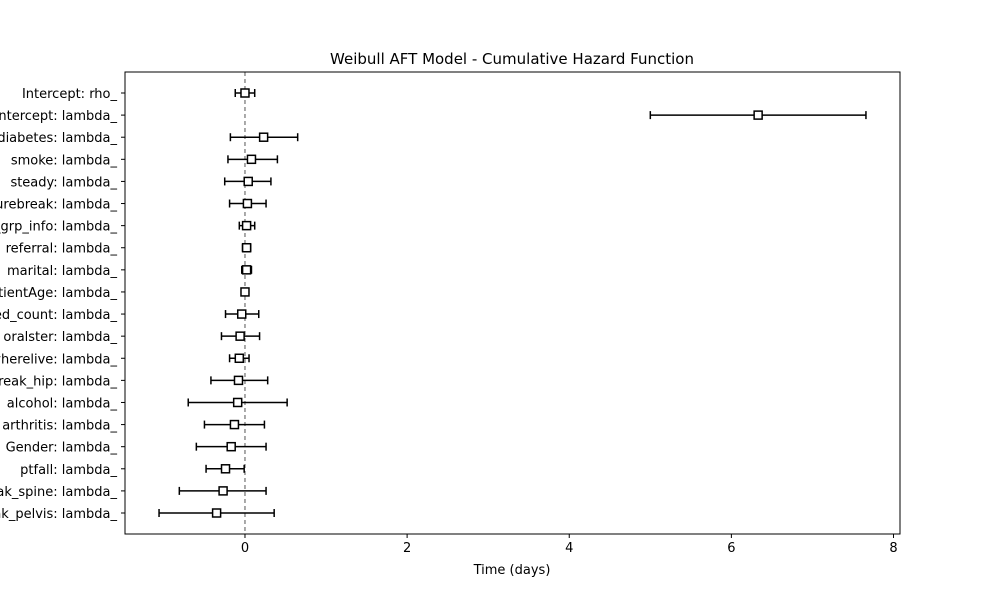 This screenshot has width=1000, height=600. I want to click on y-tick-label: Intercept: lambda_, so click(58, 116).